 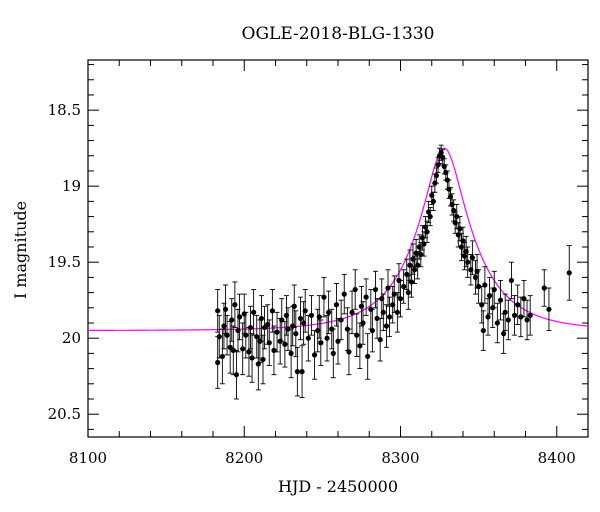 What do you see at coordinates (71, 186) in the screenshot?
I see `y-tick-label: 19` at bounding box center [71, 186].